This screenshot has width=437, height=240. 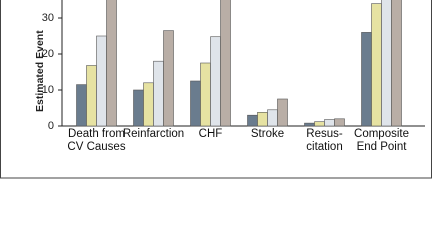 I want to click on y-tick-label: 10, so click(x=48, y=90).